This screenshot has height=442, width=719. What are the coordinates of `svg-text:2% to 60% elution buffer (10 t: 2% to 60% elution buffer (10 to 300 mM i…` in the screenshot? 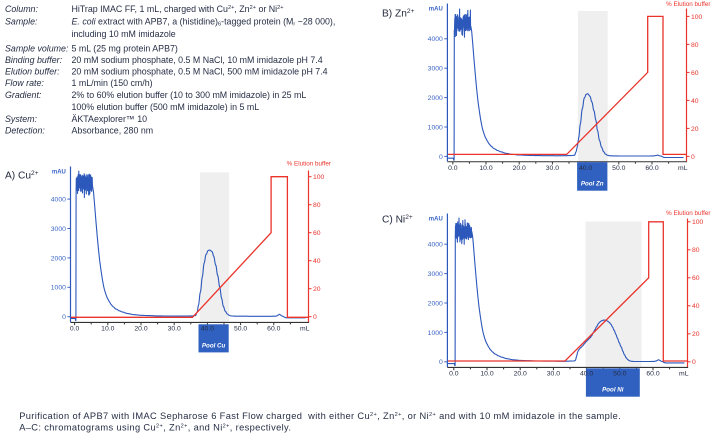 It's located at (189, 95).